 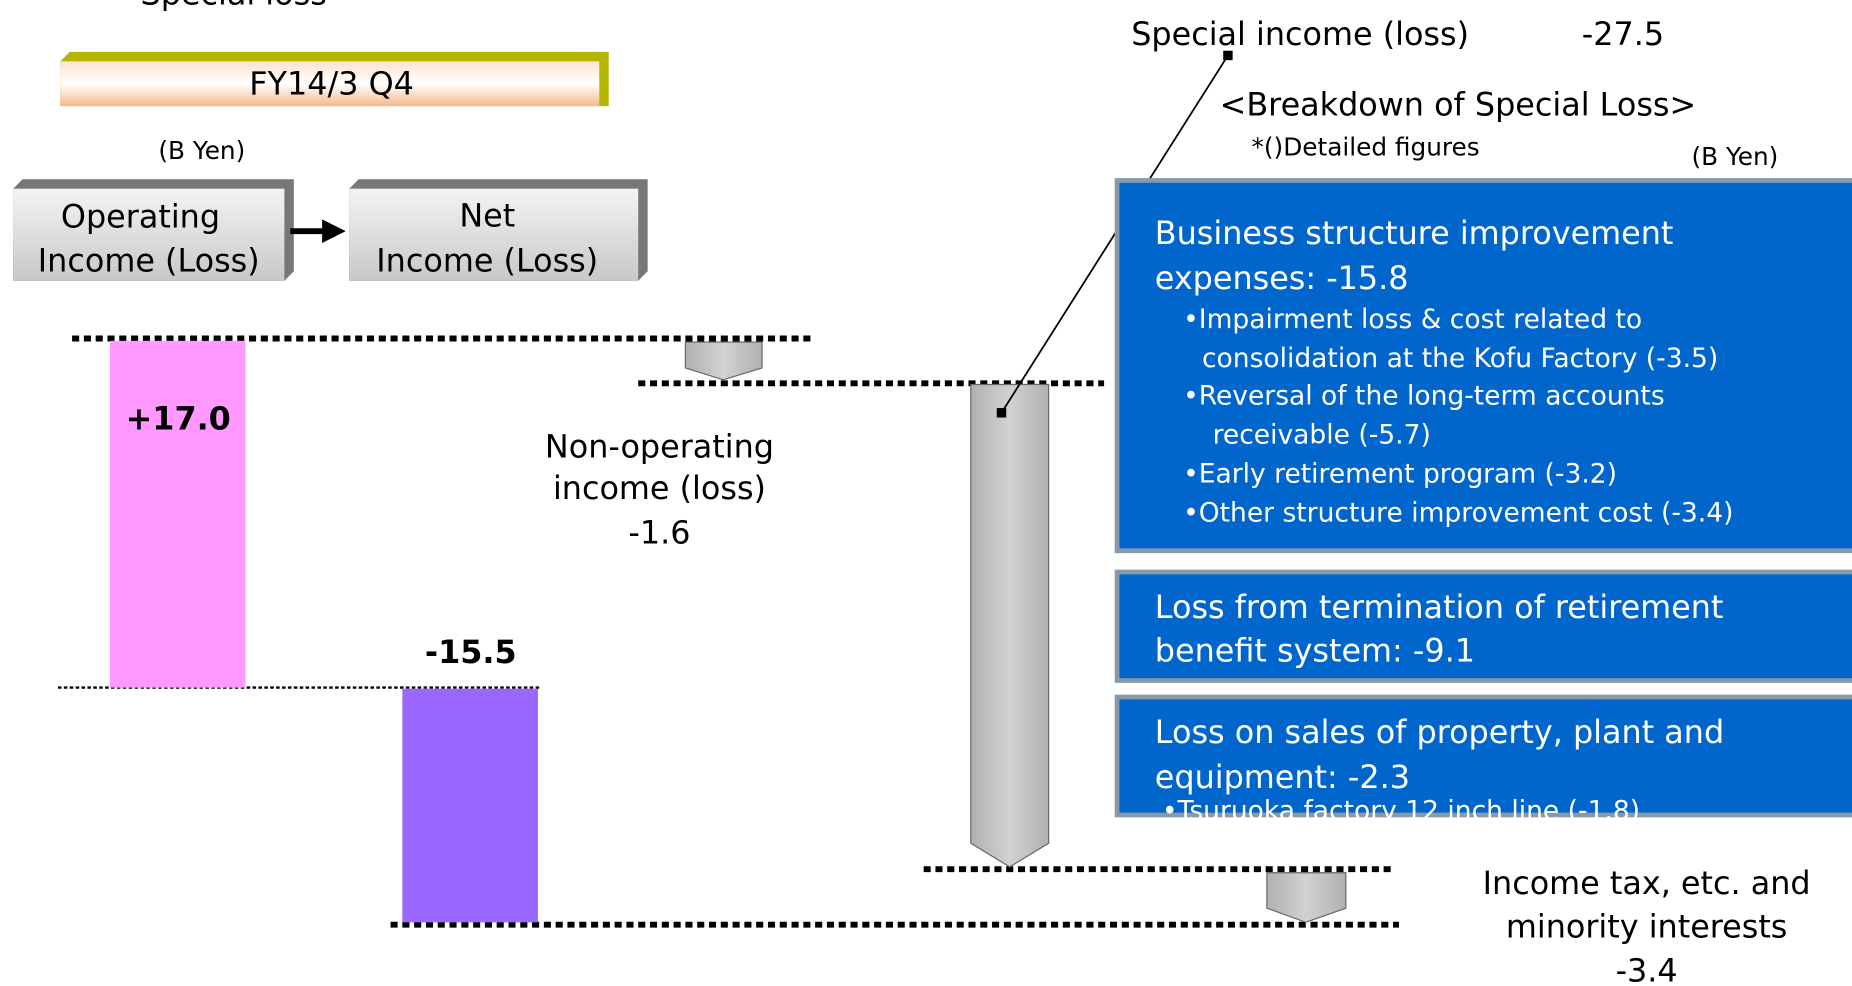 I want to click on breakdown-note: *()Detailed figures, so click(x=1366, y=147).